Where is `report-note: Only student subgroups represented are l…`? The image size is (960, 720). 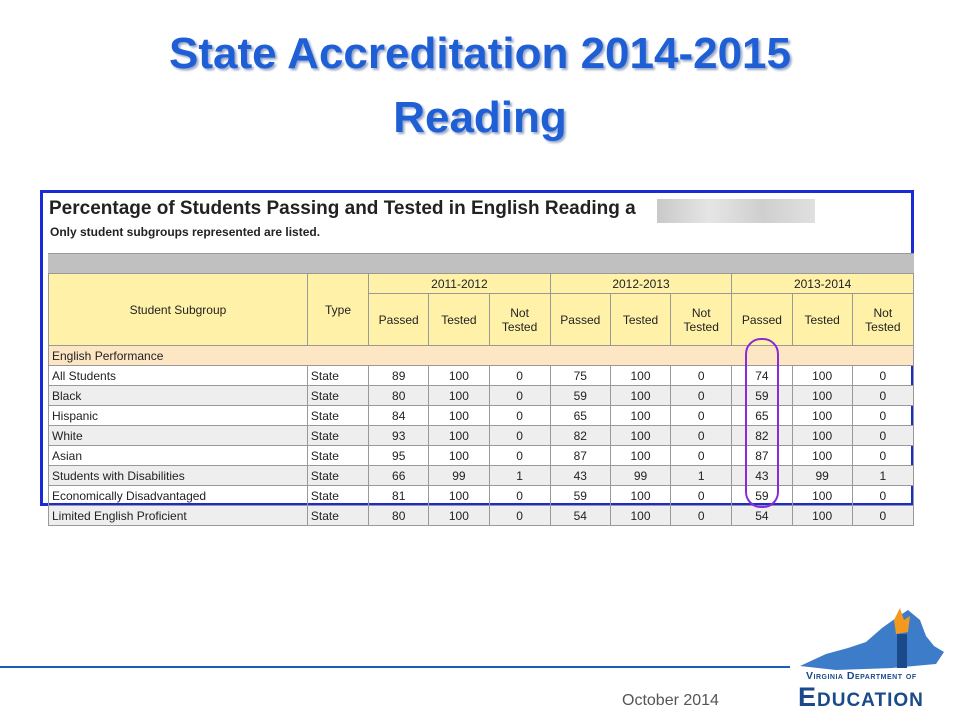
report-note: Only student subgroups represented are l… is located at coordinates (185, 232).